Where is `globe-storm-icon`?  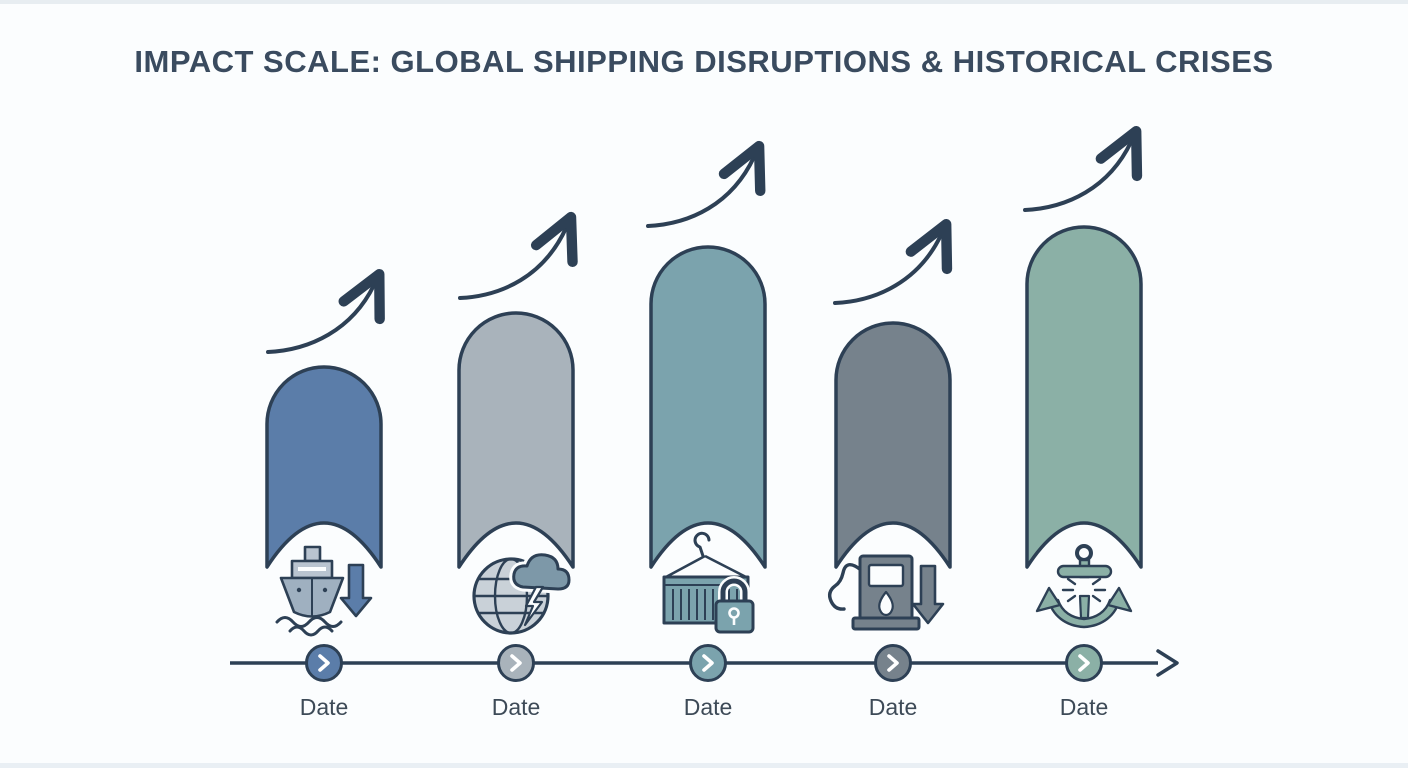
globe-storm-icon is located at coordinates (523, 592).